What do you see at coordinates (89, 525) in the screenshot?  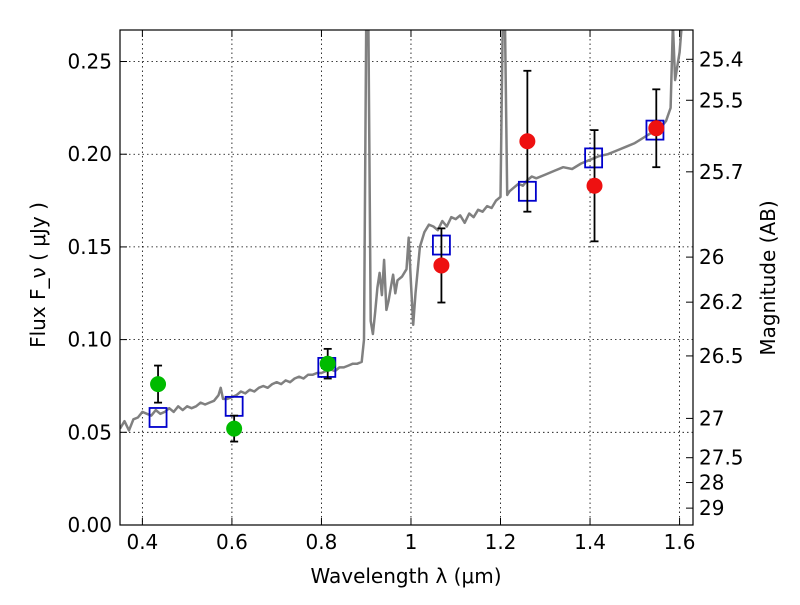 I see `y-tick-label: 0.00` at bounding box center [89, 525].